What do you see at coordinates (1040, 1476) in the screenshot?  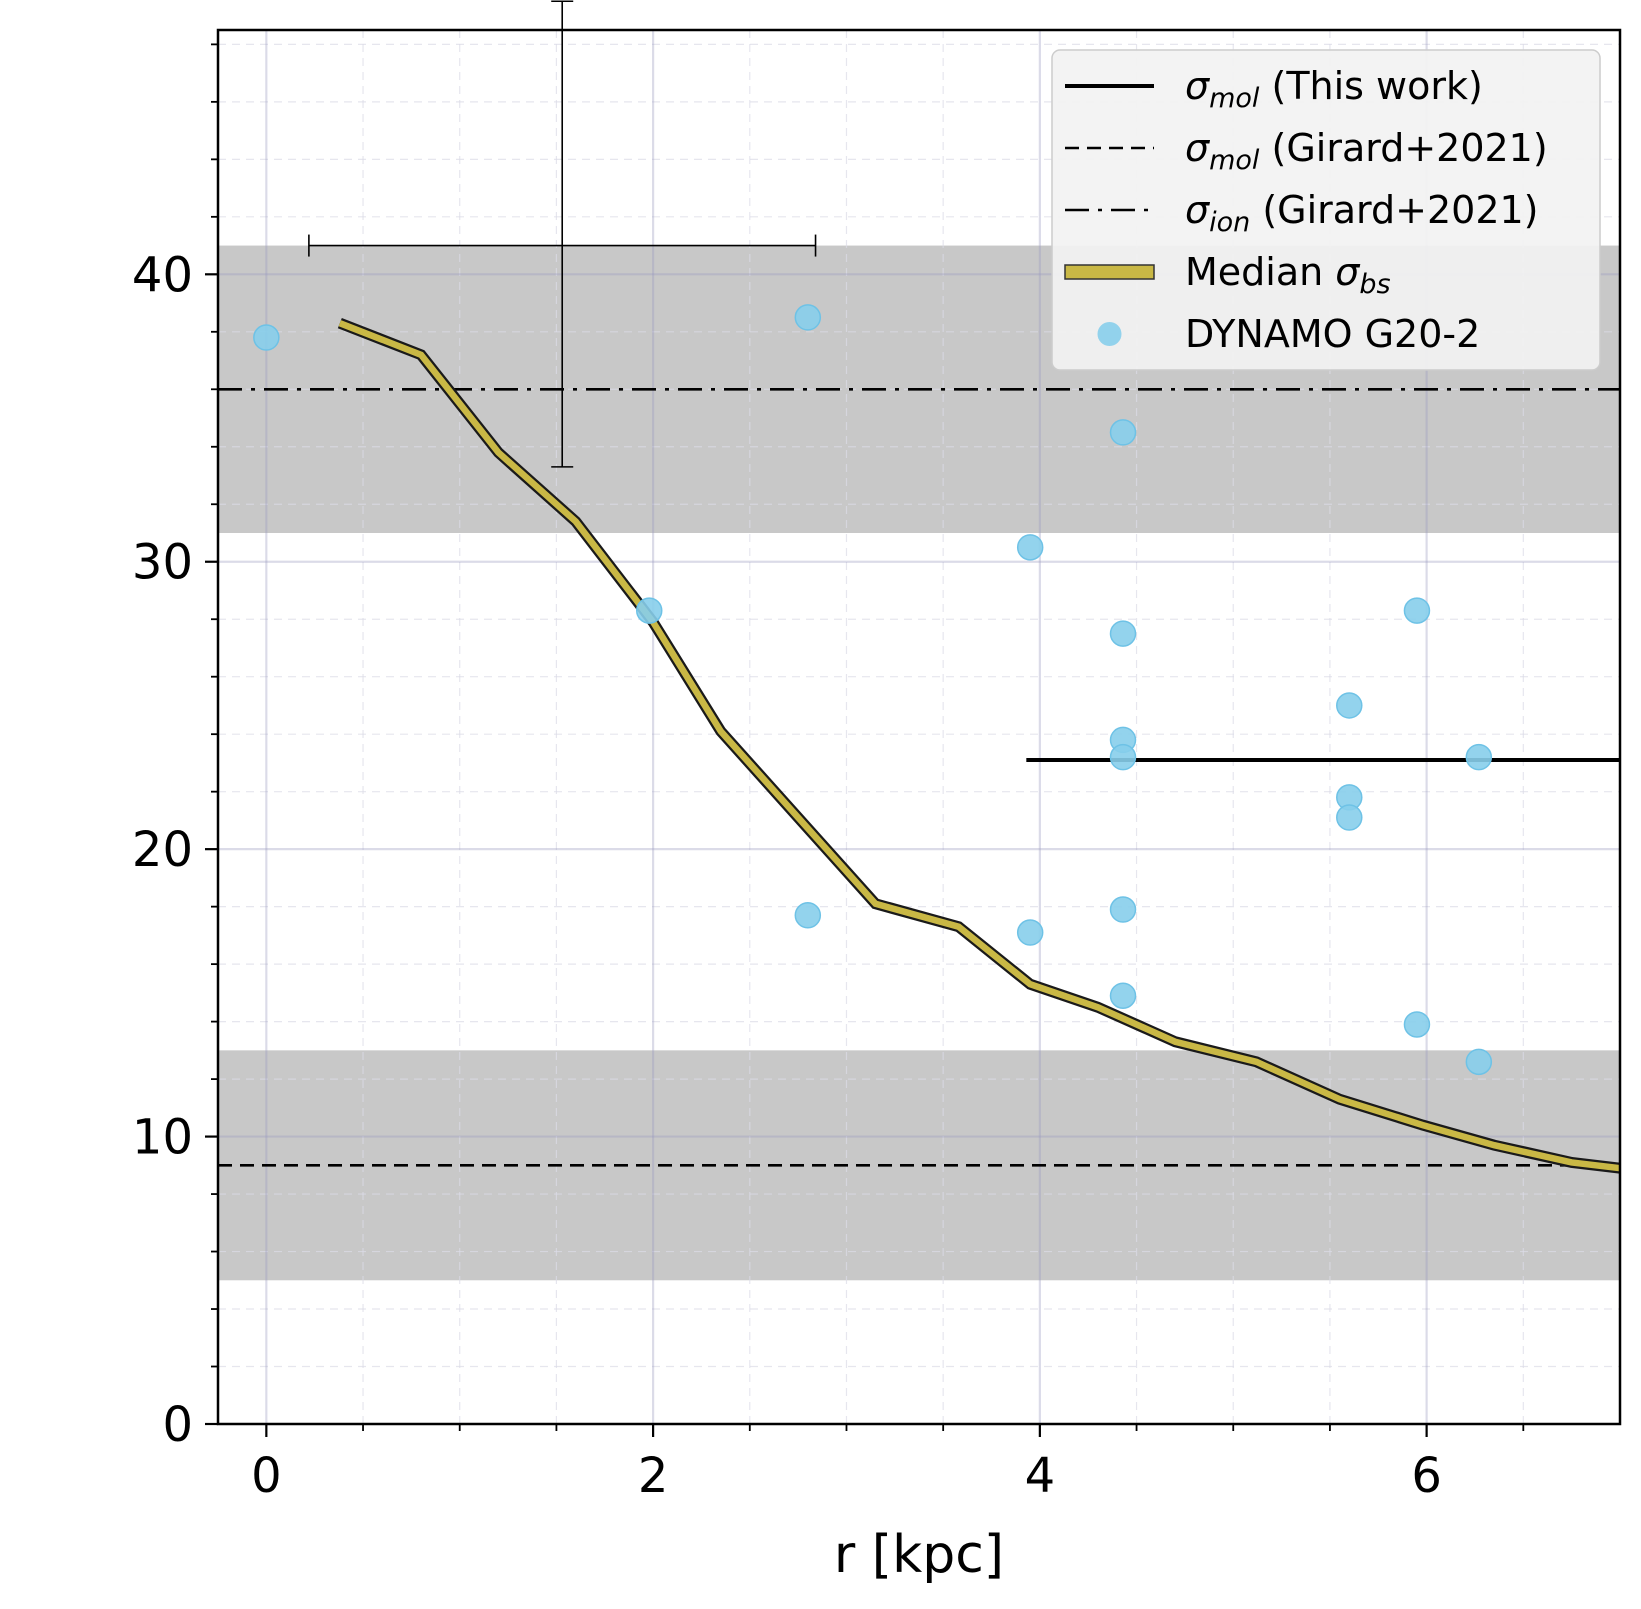 I see `x-tick-label: 4` at bounding box center [1040, 1476].